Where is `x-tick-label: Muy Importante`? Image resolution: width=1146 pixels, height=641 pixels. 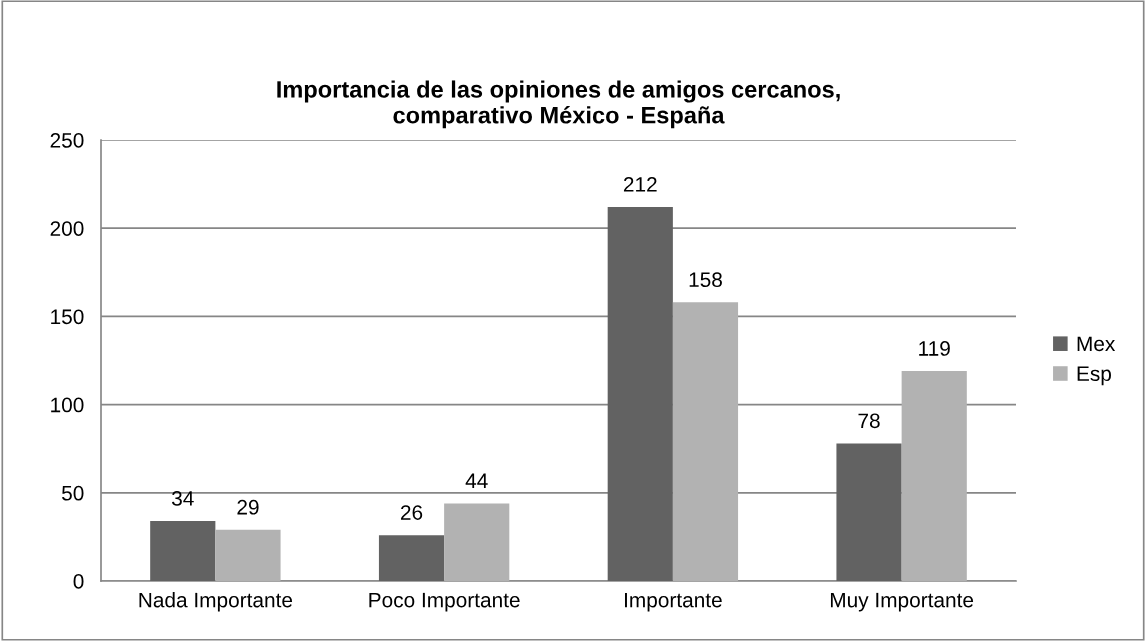 x-tick-label: Muy Importante is located at coordinates (902, 602).